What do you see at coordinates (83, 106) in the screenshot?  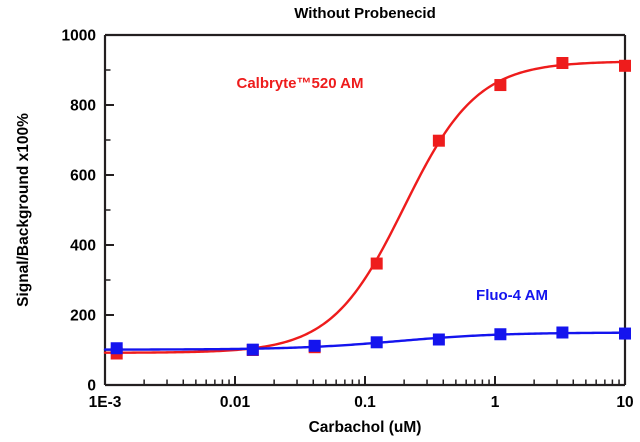 I see `y-tick-label: 800` at bounding box center [83, 106].